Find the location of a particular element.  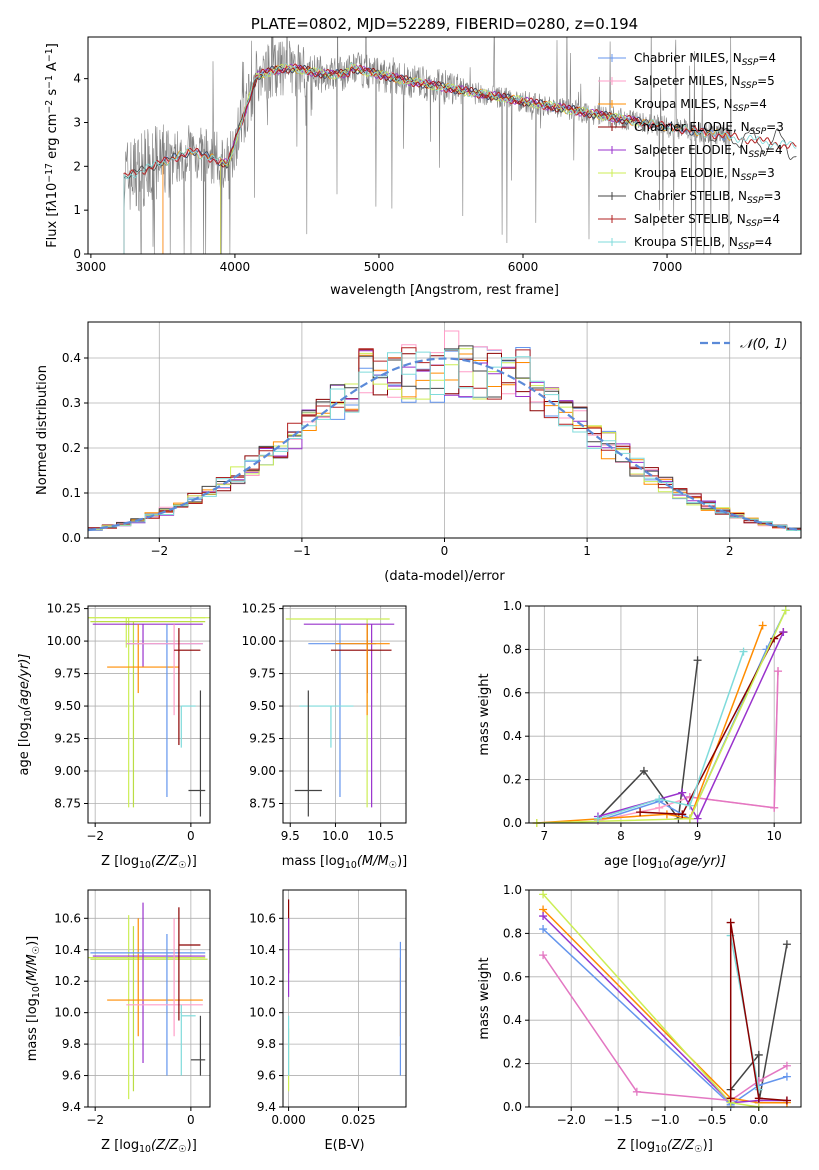

y-axis-label-part: ☉ is located at coordinates (36, 950).